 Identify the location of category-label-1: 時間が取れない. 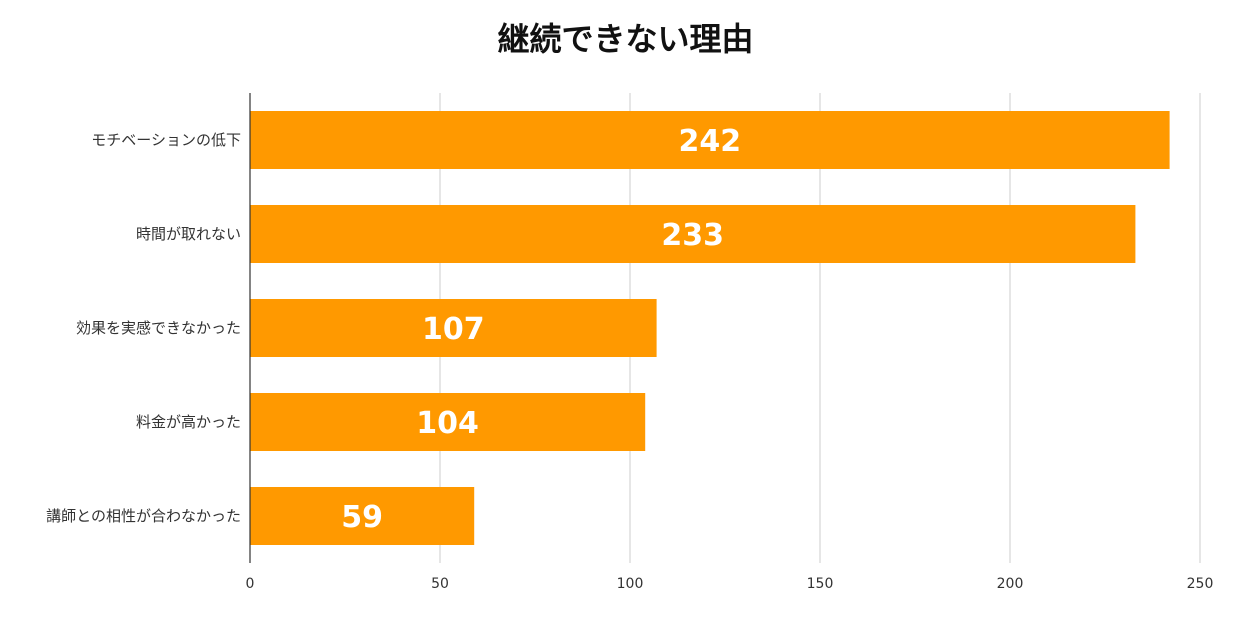
(188, 234).